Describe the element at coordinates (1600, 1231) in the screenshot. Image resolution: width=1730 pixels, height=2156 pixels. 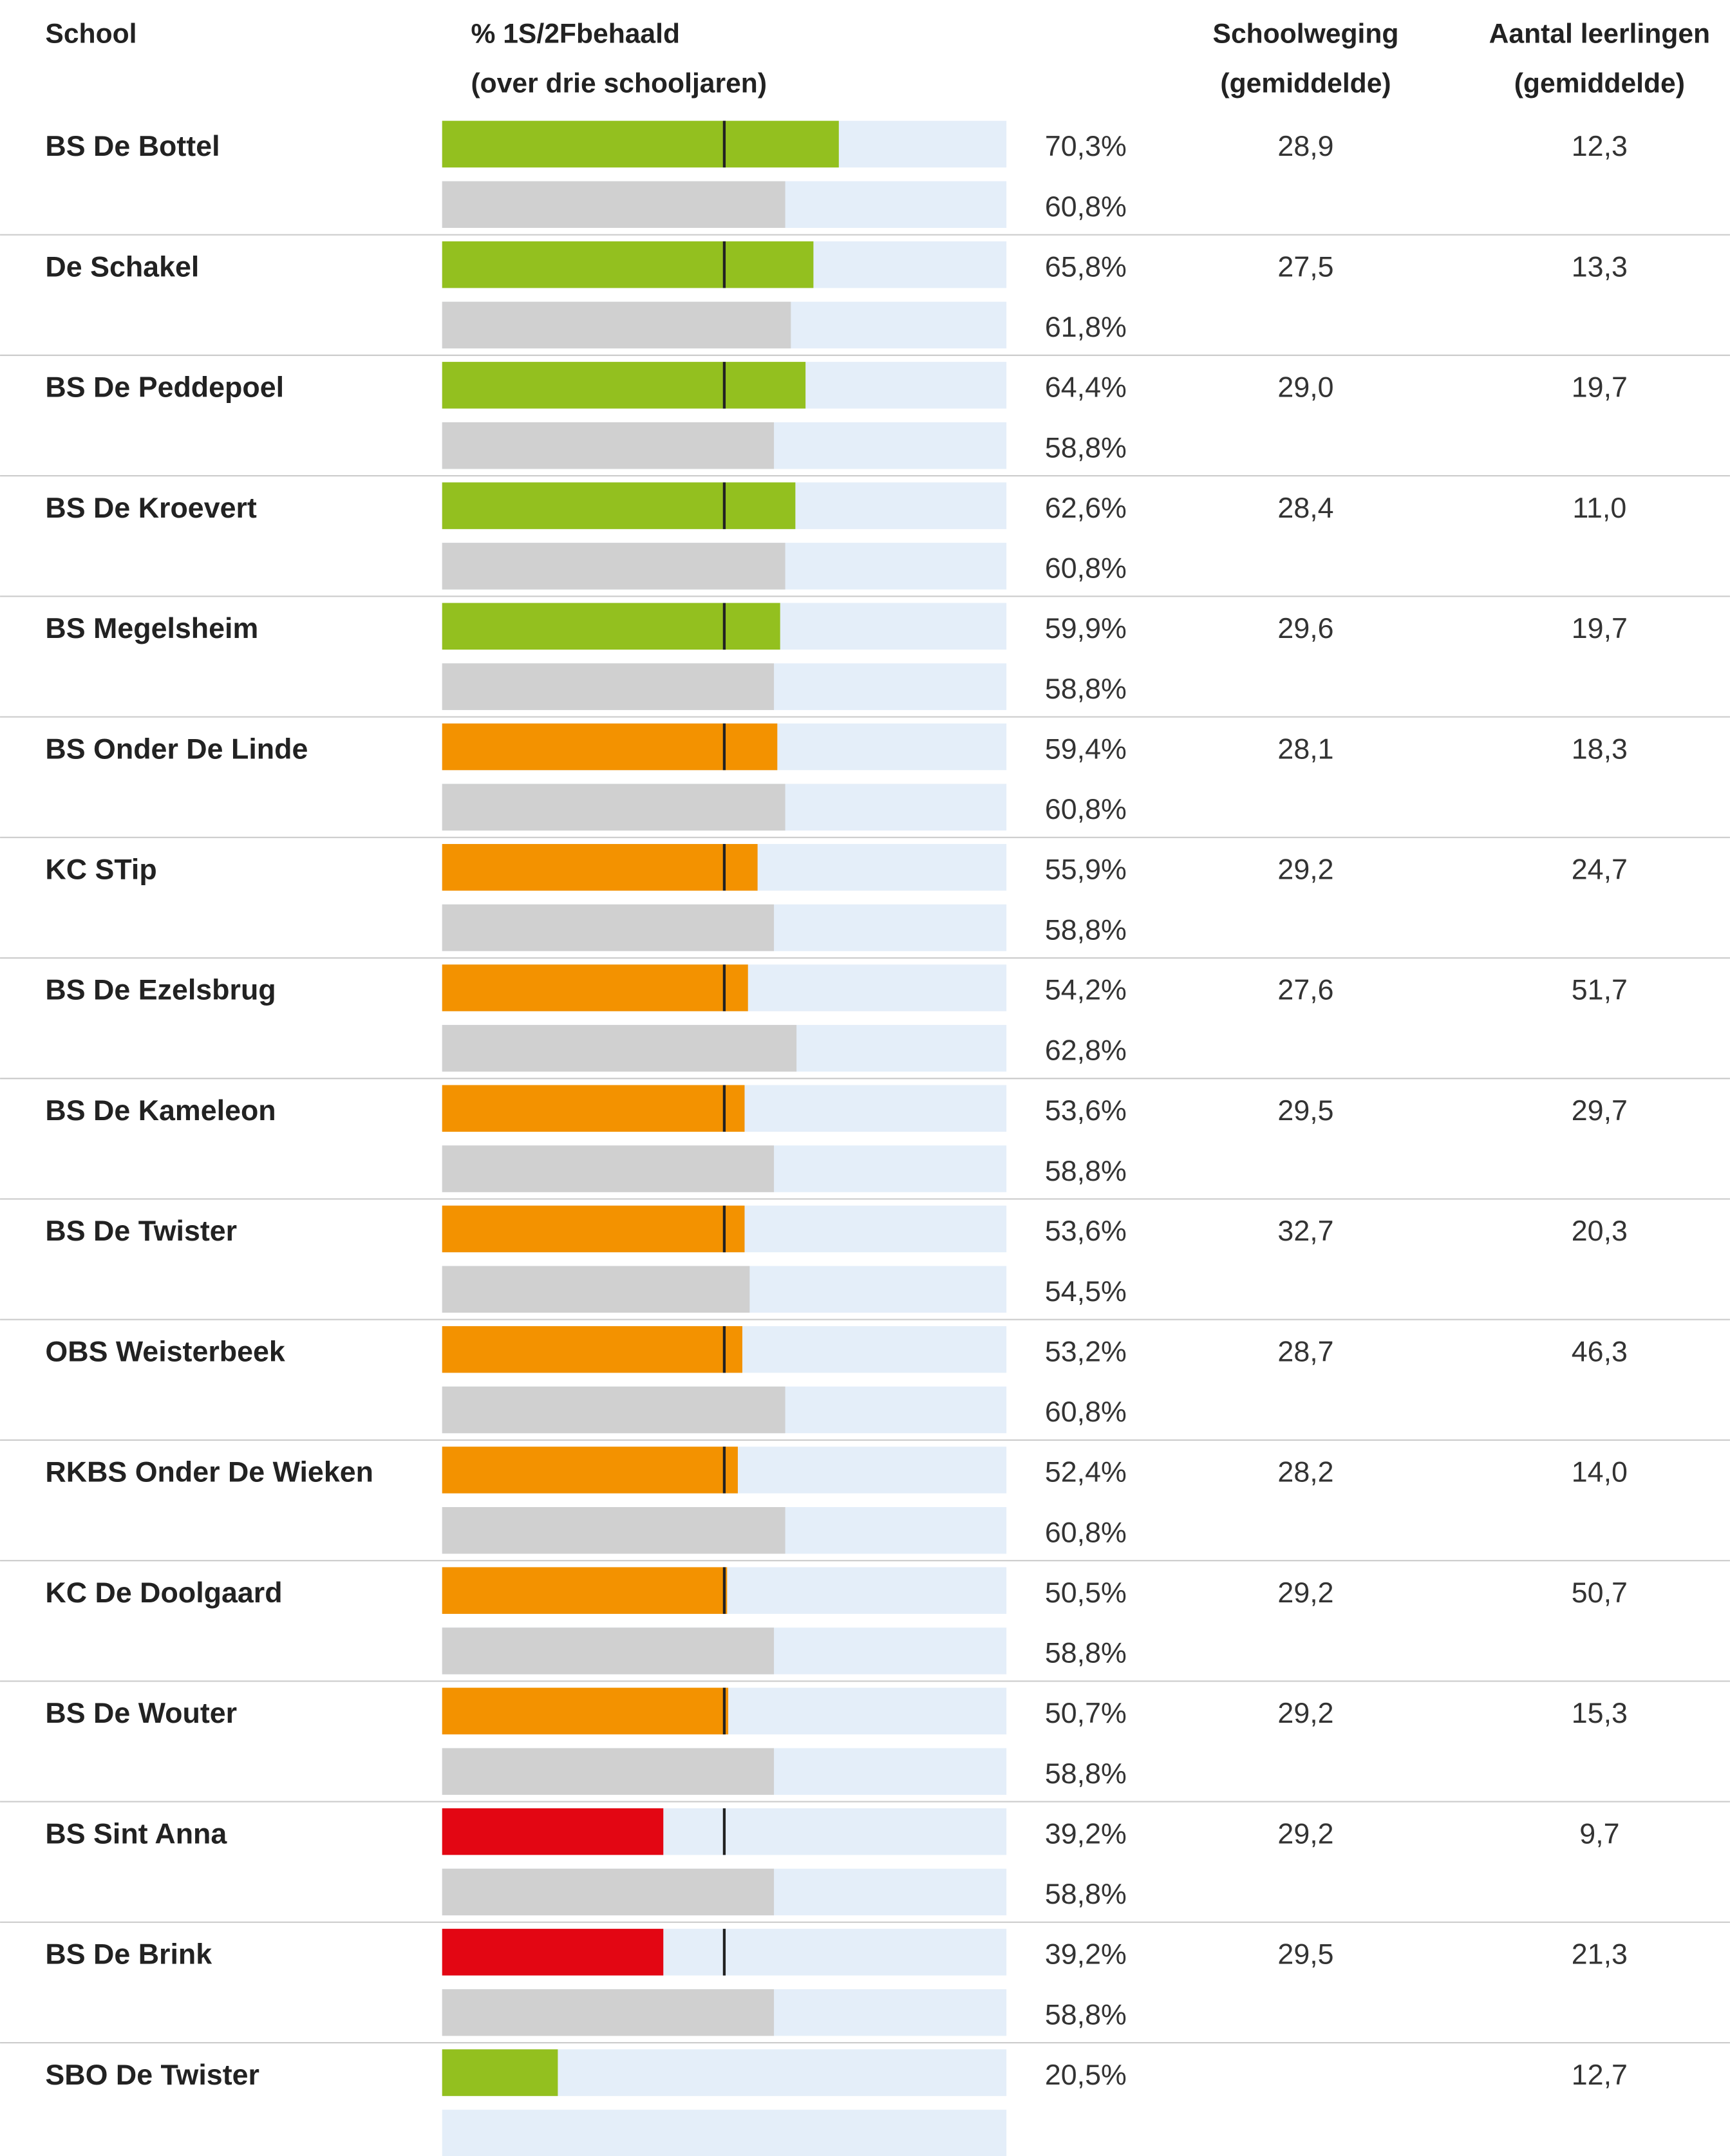
I see `leerlingen: 20,3` at that location.